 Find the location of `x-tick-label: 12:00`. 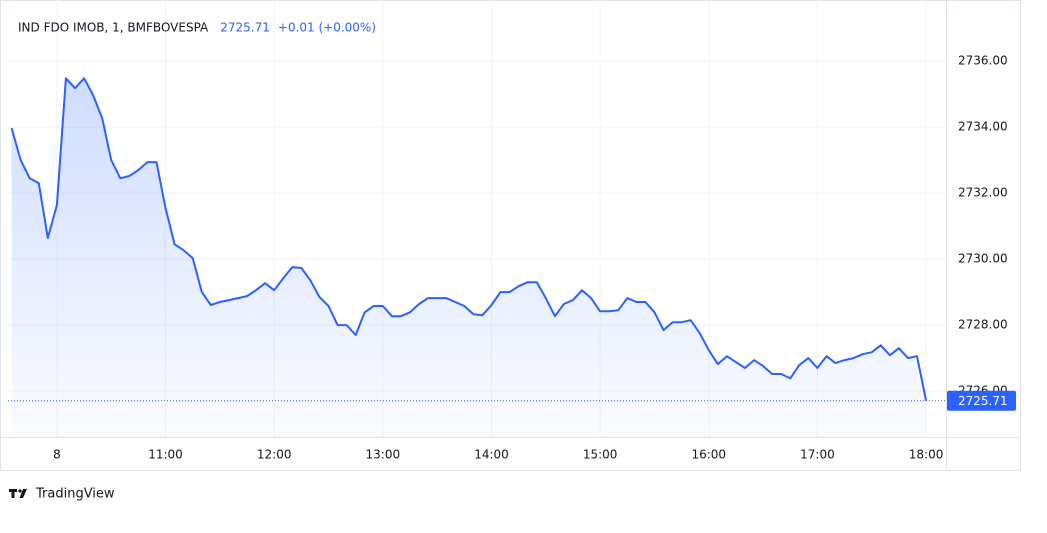

x-tick-label: 12:00 is located at coordinates (274, 455).